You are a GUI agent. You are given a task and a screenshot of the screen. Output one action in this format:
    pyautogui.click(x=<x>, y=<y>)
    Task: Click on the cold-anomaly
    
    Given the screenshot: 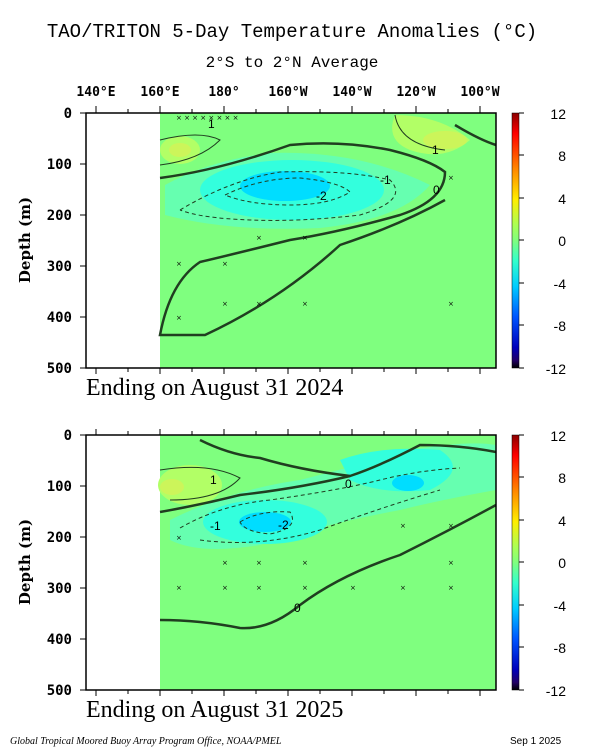 What is the action you would take?
    pyautogui.click(x=396, y=470)
    